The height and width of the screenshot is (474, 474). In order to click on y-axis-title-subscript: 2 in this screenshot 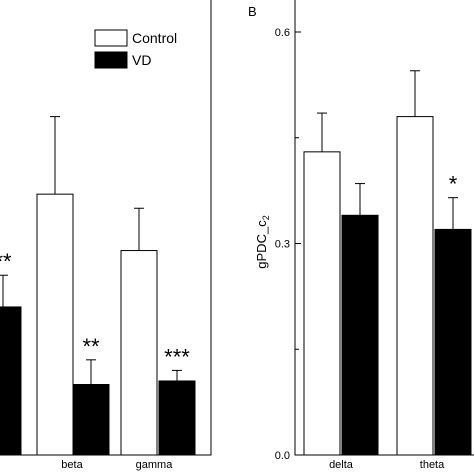, I will do `click(266, 217)`.